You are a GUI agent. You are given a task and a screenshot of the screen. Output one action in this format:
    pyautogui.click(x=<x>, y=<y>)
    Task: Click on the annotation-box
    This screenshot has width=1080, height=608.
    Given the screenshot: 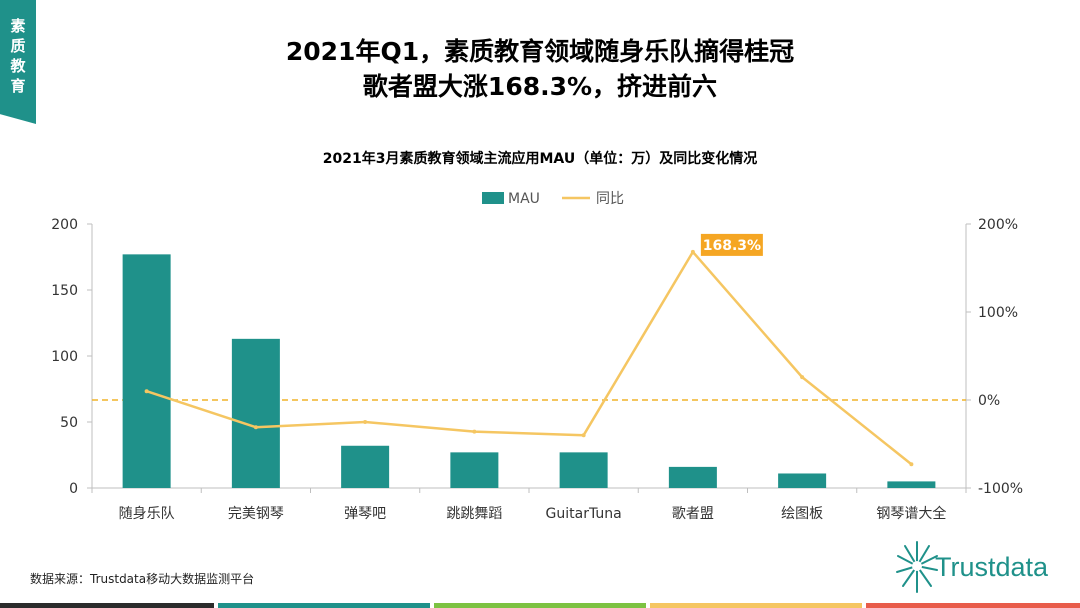 What is the action you would take?
    pyautogui.click(x=731, y=244)
    